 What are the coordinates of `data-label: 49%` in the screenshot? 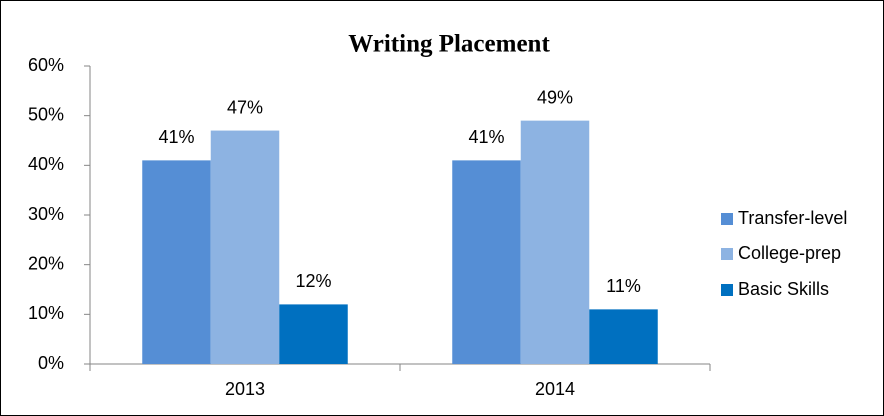 It's located at (555, 97).